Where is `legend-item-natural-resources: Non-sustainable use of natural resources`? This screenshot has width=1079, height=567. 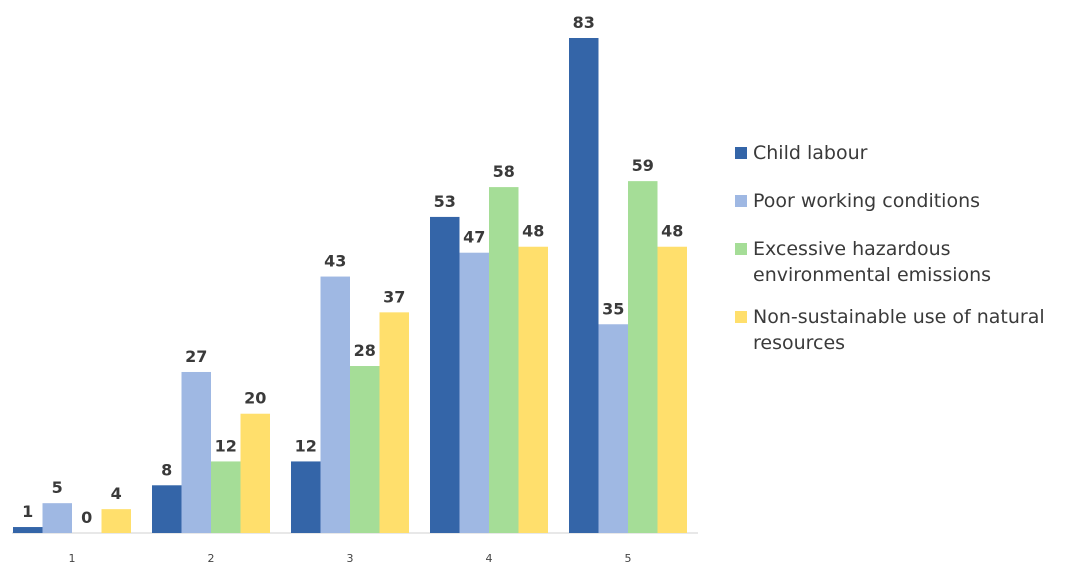
legend-item-natural-resources: Non-sustainable use of natural resources is located at coordinates (902, 330).